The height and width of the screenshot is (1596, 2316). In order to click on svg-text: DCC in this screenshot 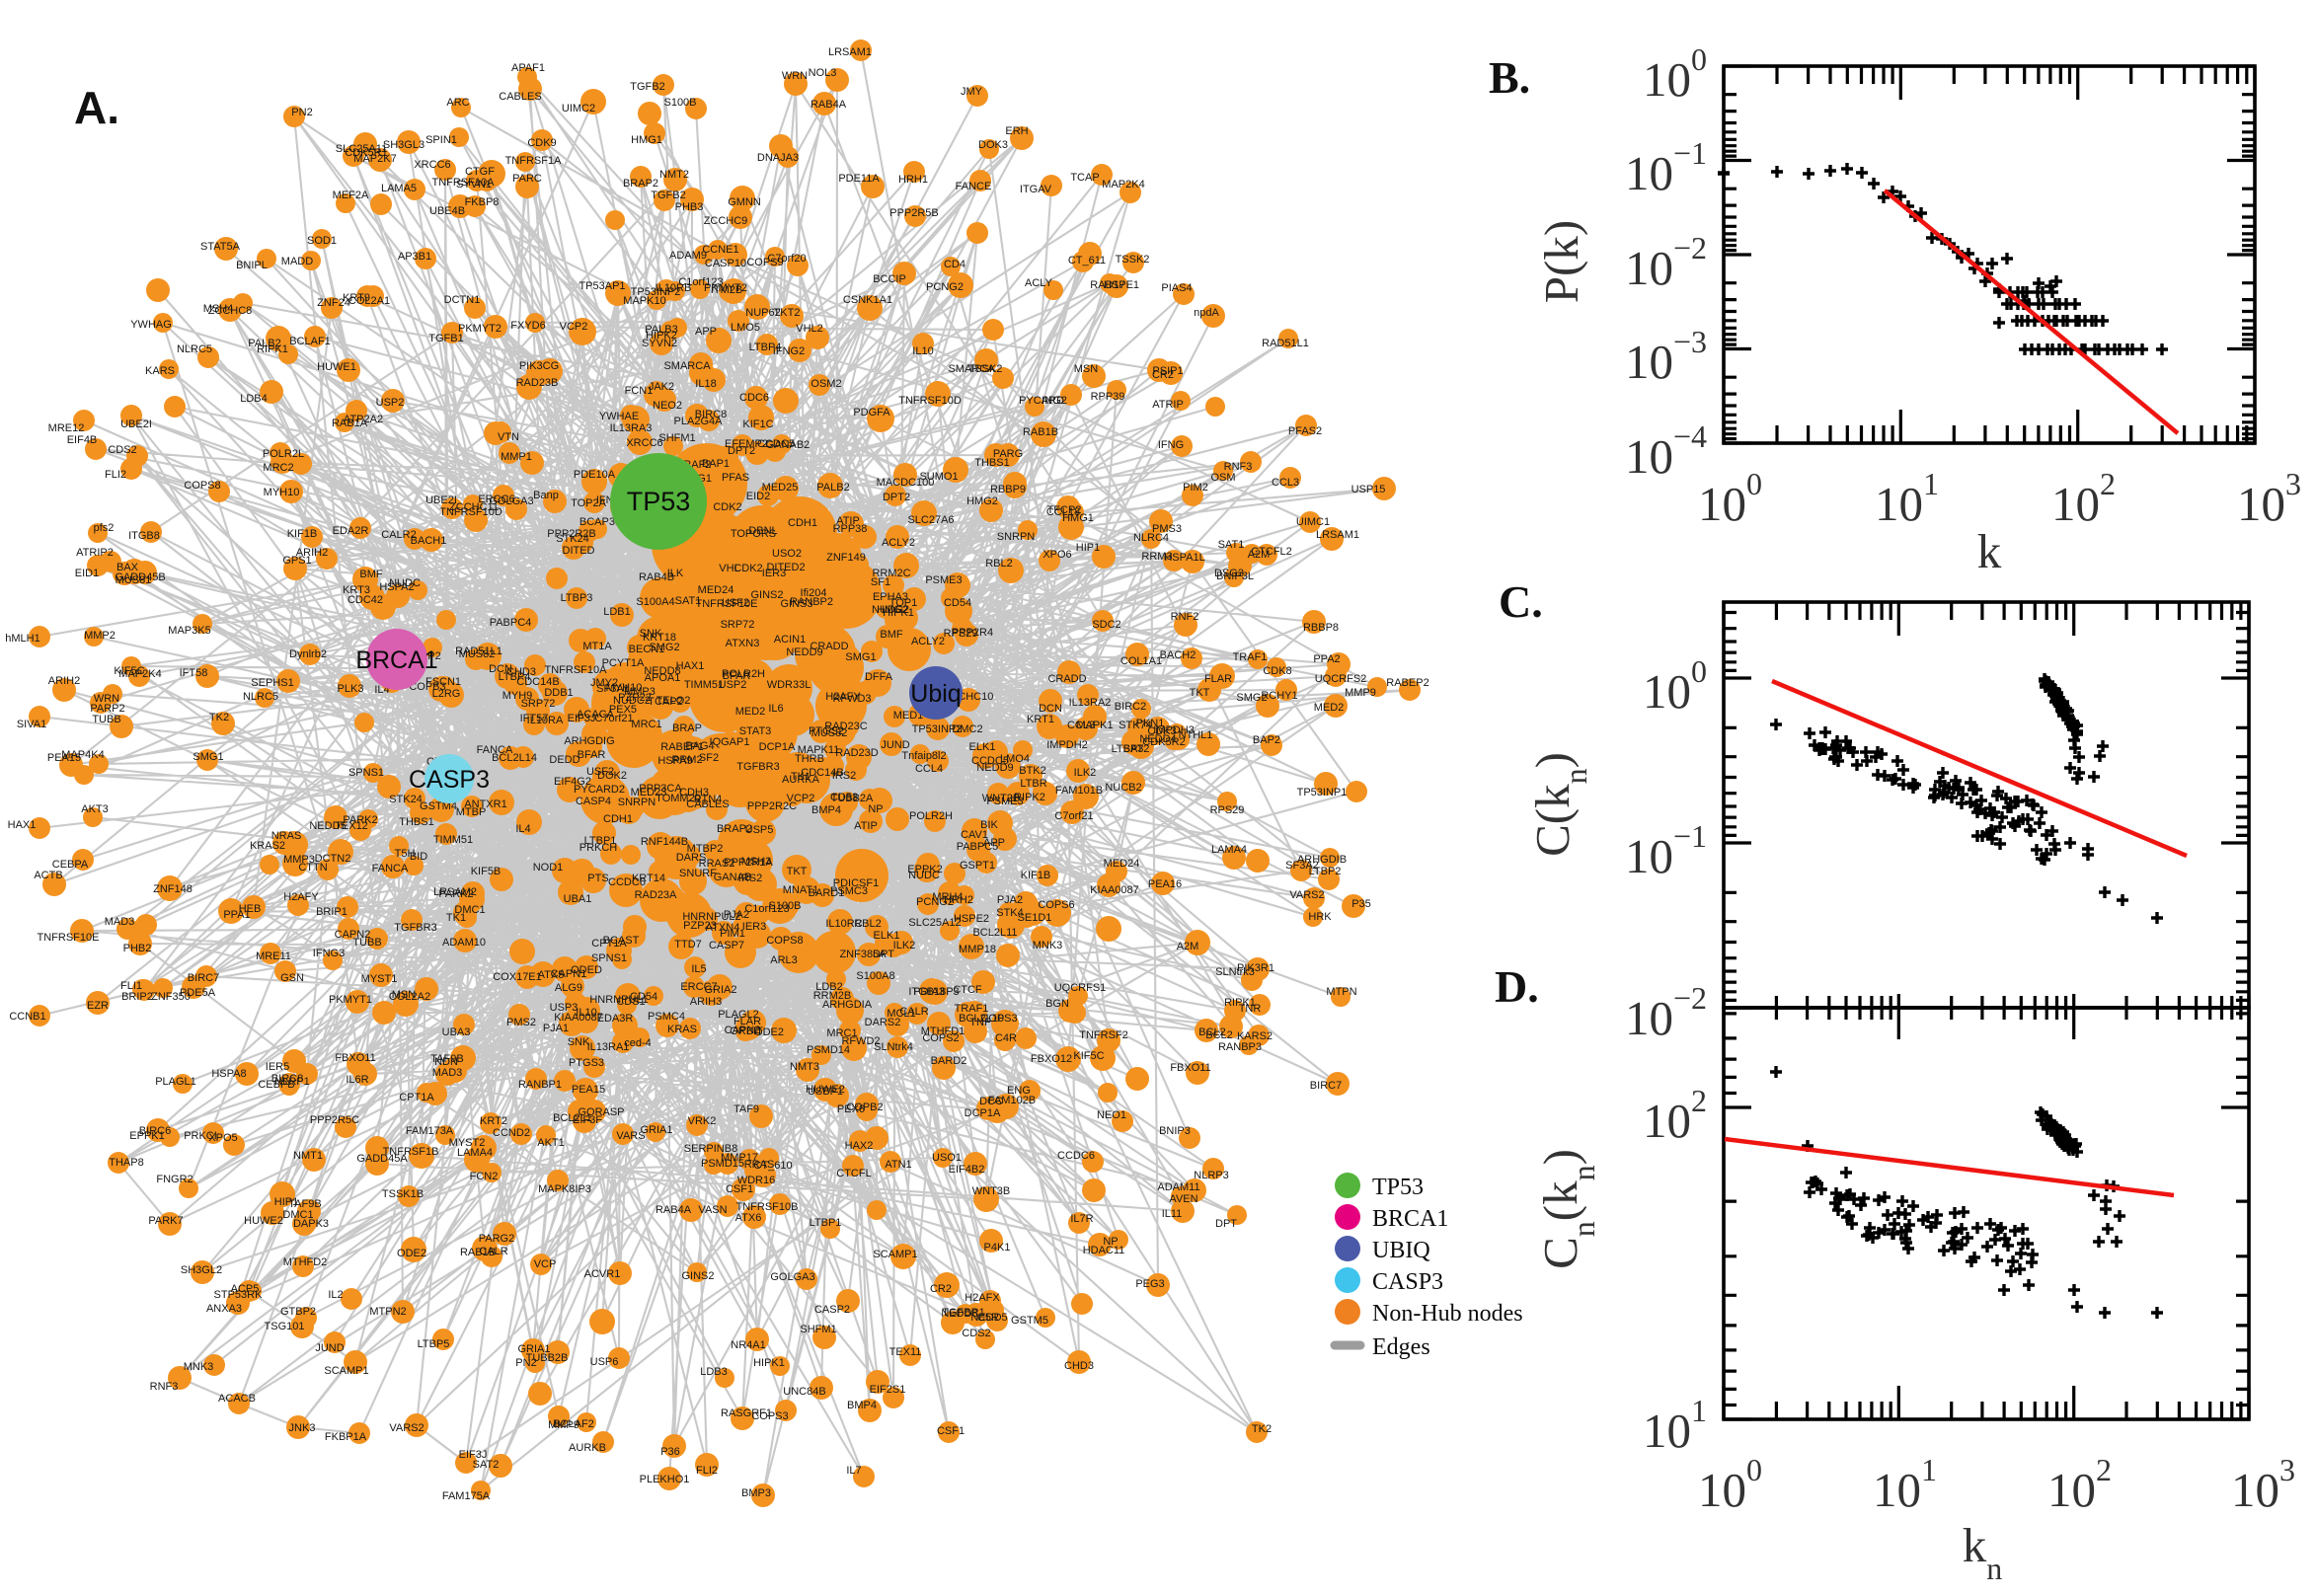, I will do `click(991, 1101)`.